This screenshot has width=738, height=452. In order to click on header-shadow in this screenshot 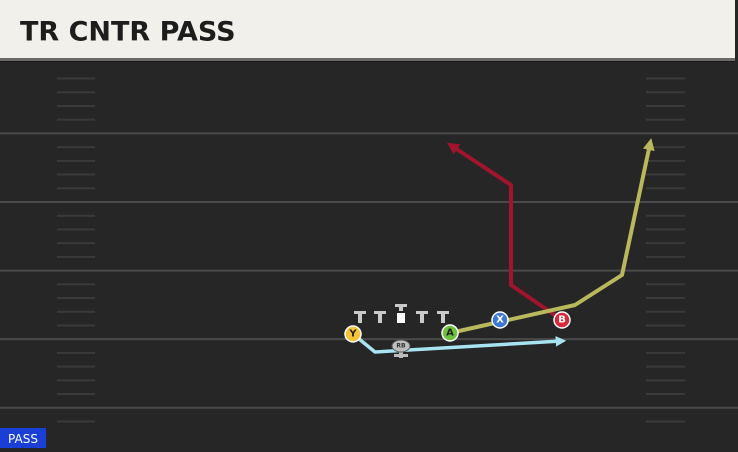, I will do `click(367, 60)`.